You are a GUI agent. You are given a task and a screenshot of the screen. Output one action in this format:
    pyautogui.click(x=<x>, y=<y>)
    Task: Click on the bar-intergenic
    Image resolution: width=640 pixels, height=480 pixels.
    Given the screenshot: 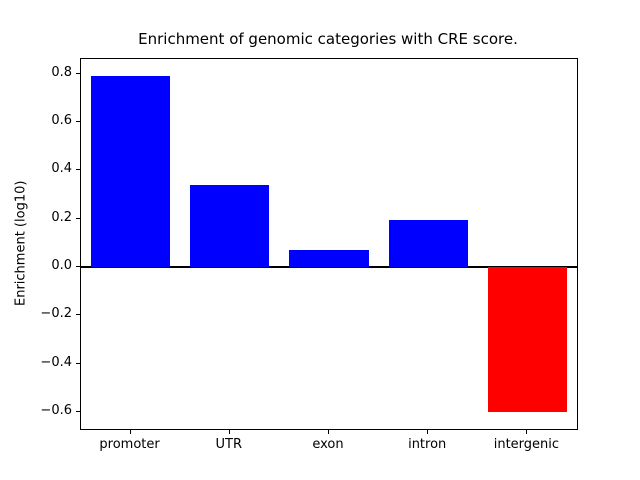 What is the action you would take?
    pyautogui.click(x=527, y=339)
    